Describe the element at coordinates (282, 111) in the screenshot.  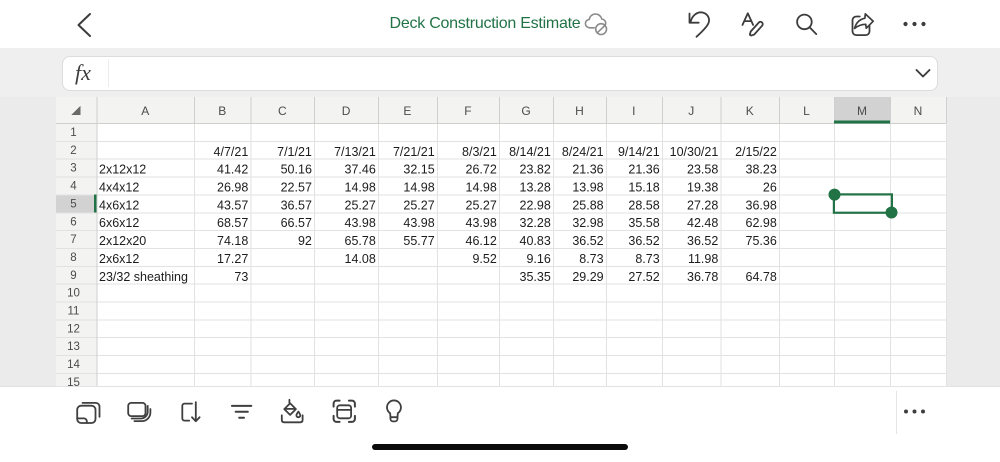
I see `svg-text: C` at that location.